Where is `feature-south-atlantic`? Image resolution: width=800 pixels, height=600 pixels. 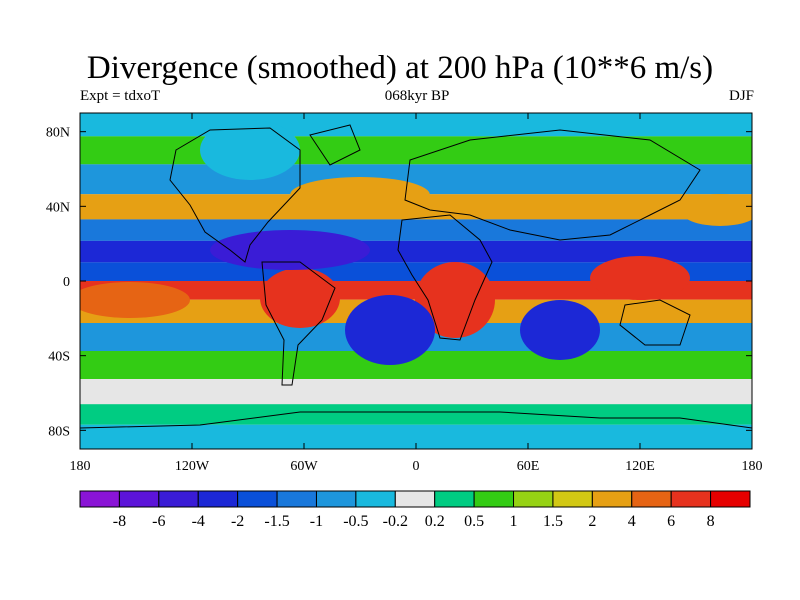
feature-south-atlantic is located at coordinates (390, 330).